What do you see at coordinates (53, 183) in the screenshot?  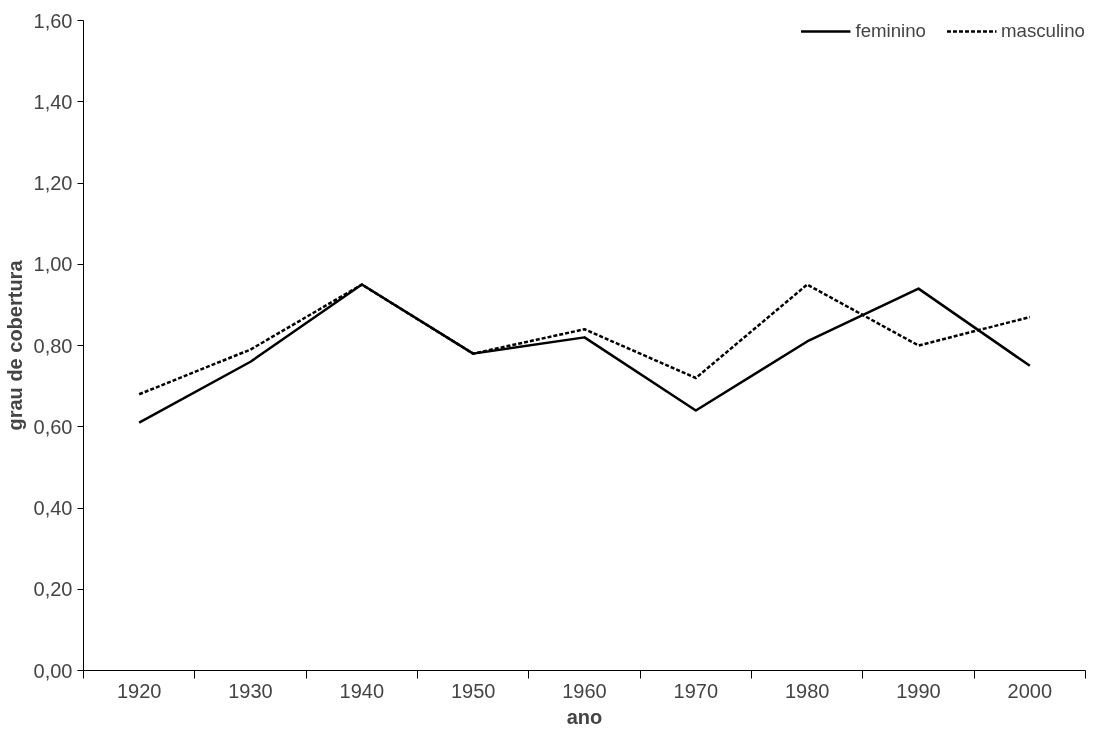 I see `y-tick-label: 1,20` at bounding box center [53, 183].